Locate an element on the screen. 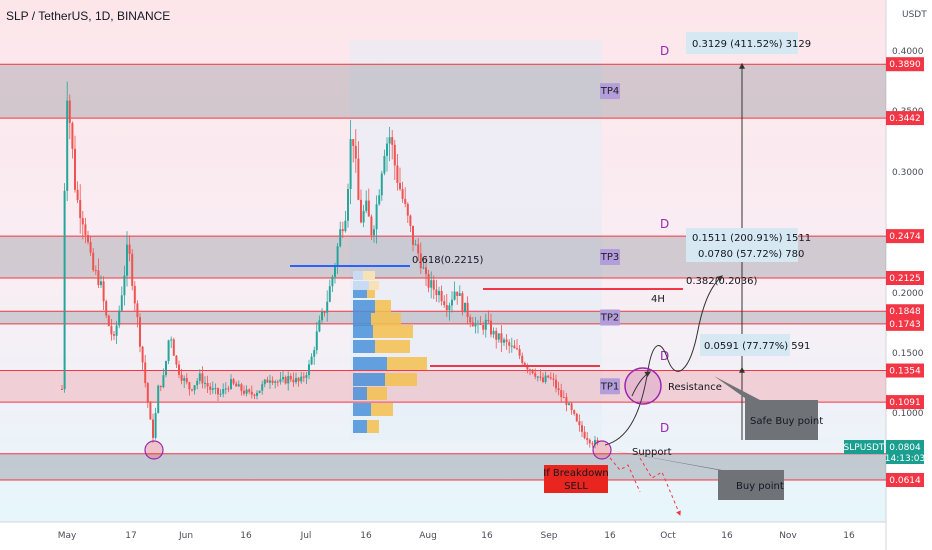  zone-label-tp1: TP1 is located at coordinates (610, 386).